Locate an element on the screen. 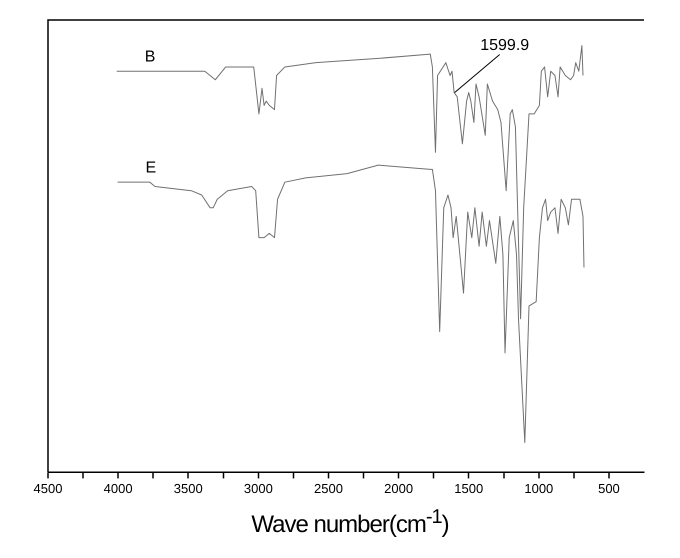  x-tick-label: 4500 is located at coordinates (48, 488).